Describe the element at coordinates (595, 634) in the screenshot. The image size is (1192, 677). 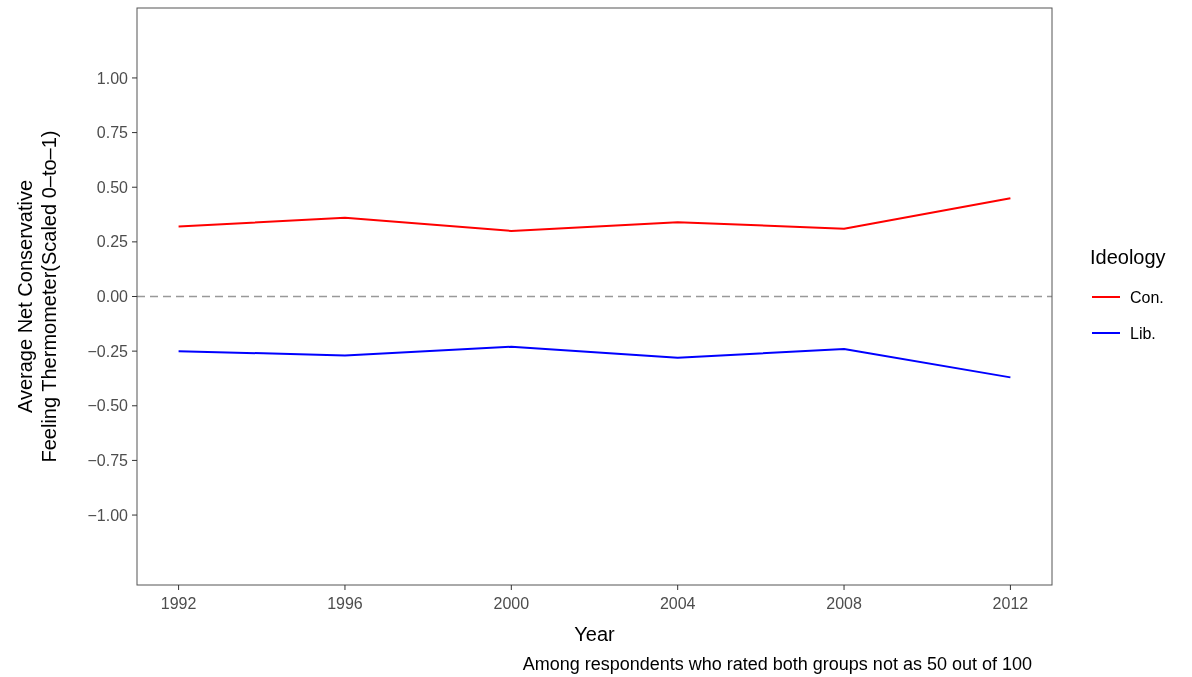
I see `x-axis-title: Year` at that location.